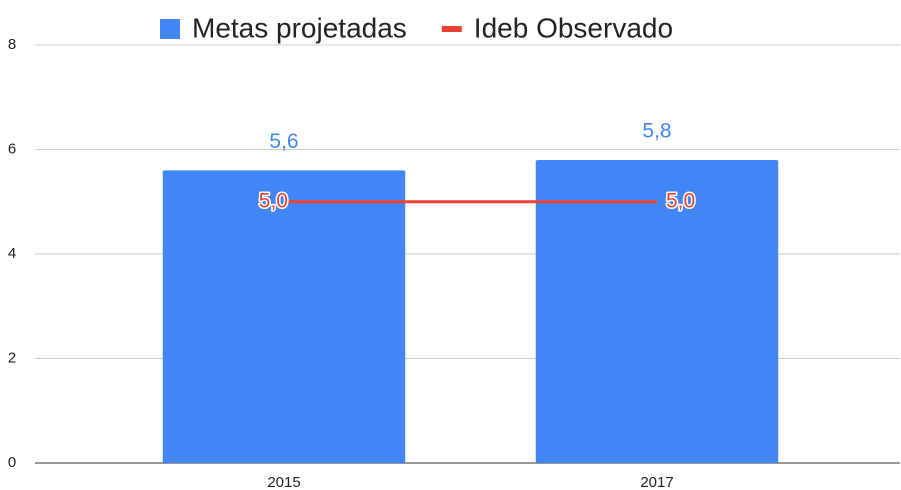 This screenshot has width=901, height=490. What do you see at coordinates (656, 130) in the screenshot?
I see `data-label: 5,8` at bounding box center [656, 130].